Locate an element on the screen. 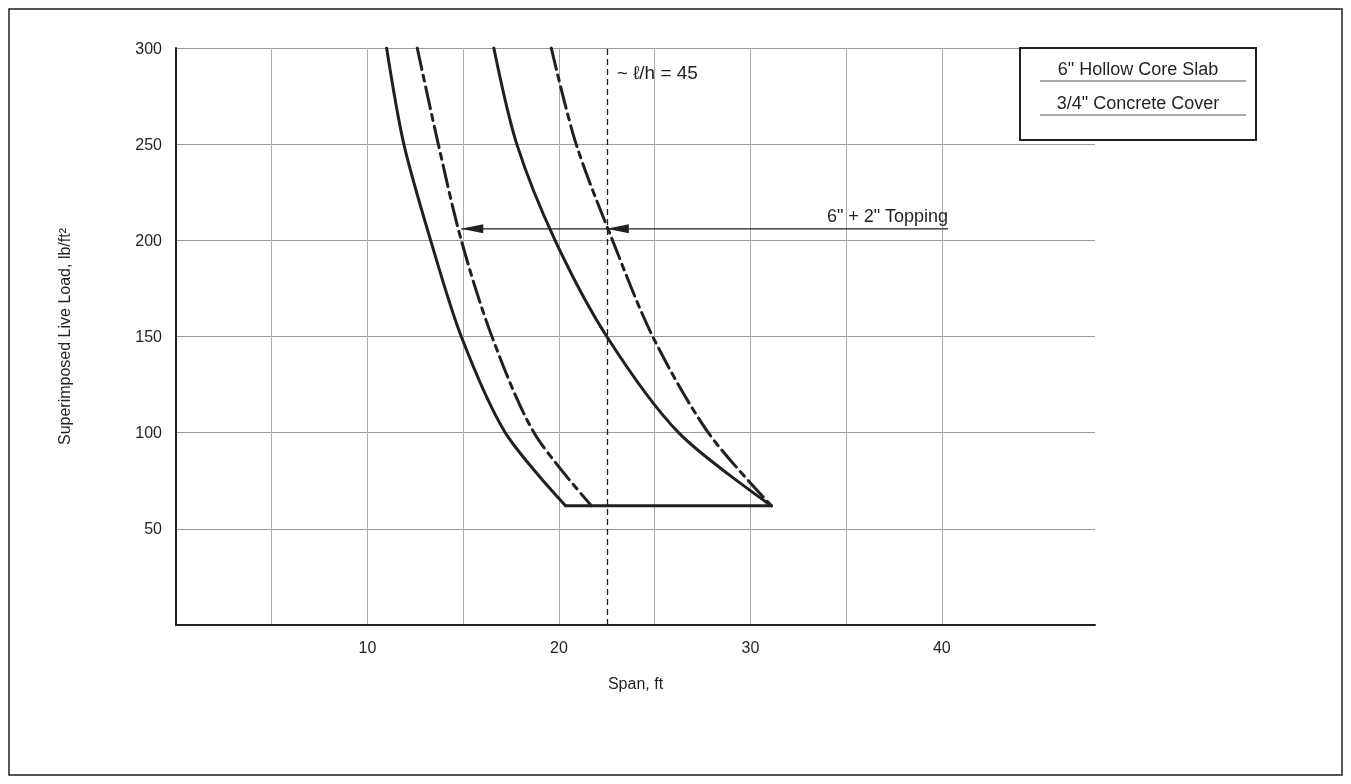 The image size is (1351, 784). annotation: 6" + 2" Topping is located at coordinates (887, 215).